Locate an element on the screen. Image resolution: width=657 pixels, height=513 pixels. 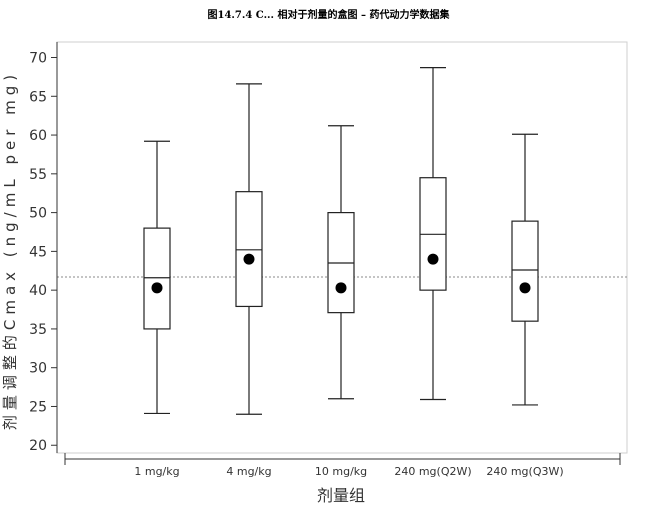
y-tick-label: 65 is located at coordinates (38, 97).